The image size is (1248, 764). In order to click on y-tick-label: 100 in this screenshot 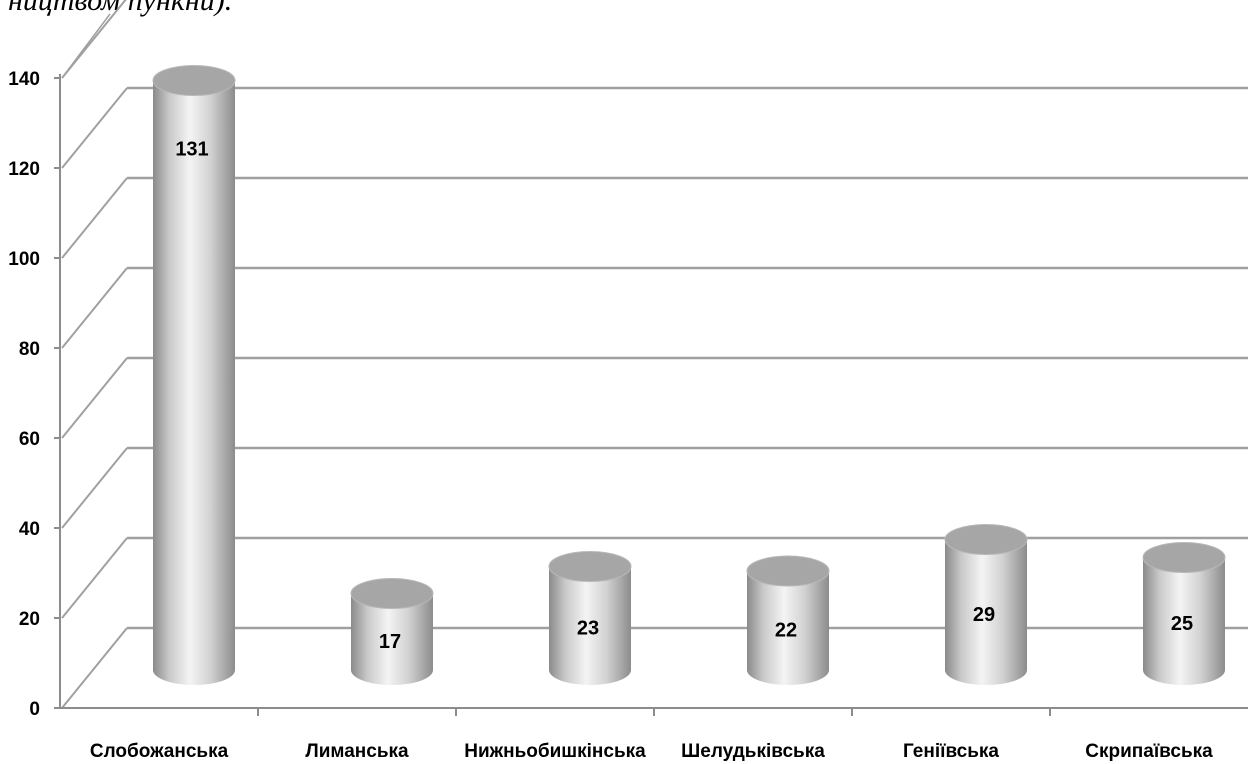, I will do `click(24, 259)`.